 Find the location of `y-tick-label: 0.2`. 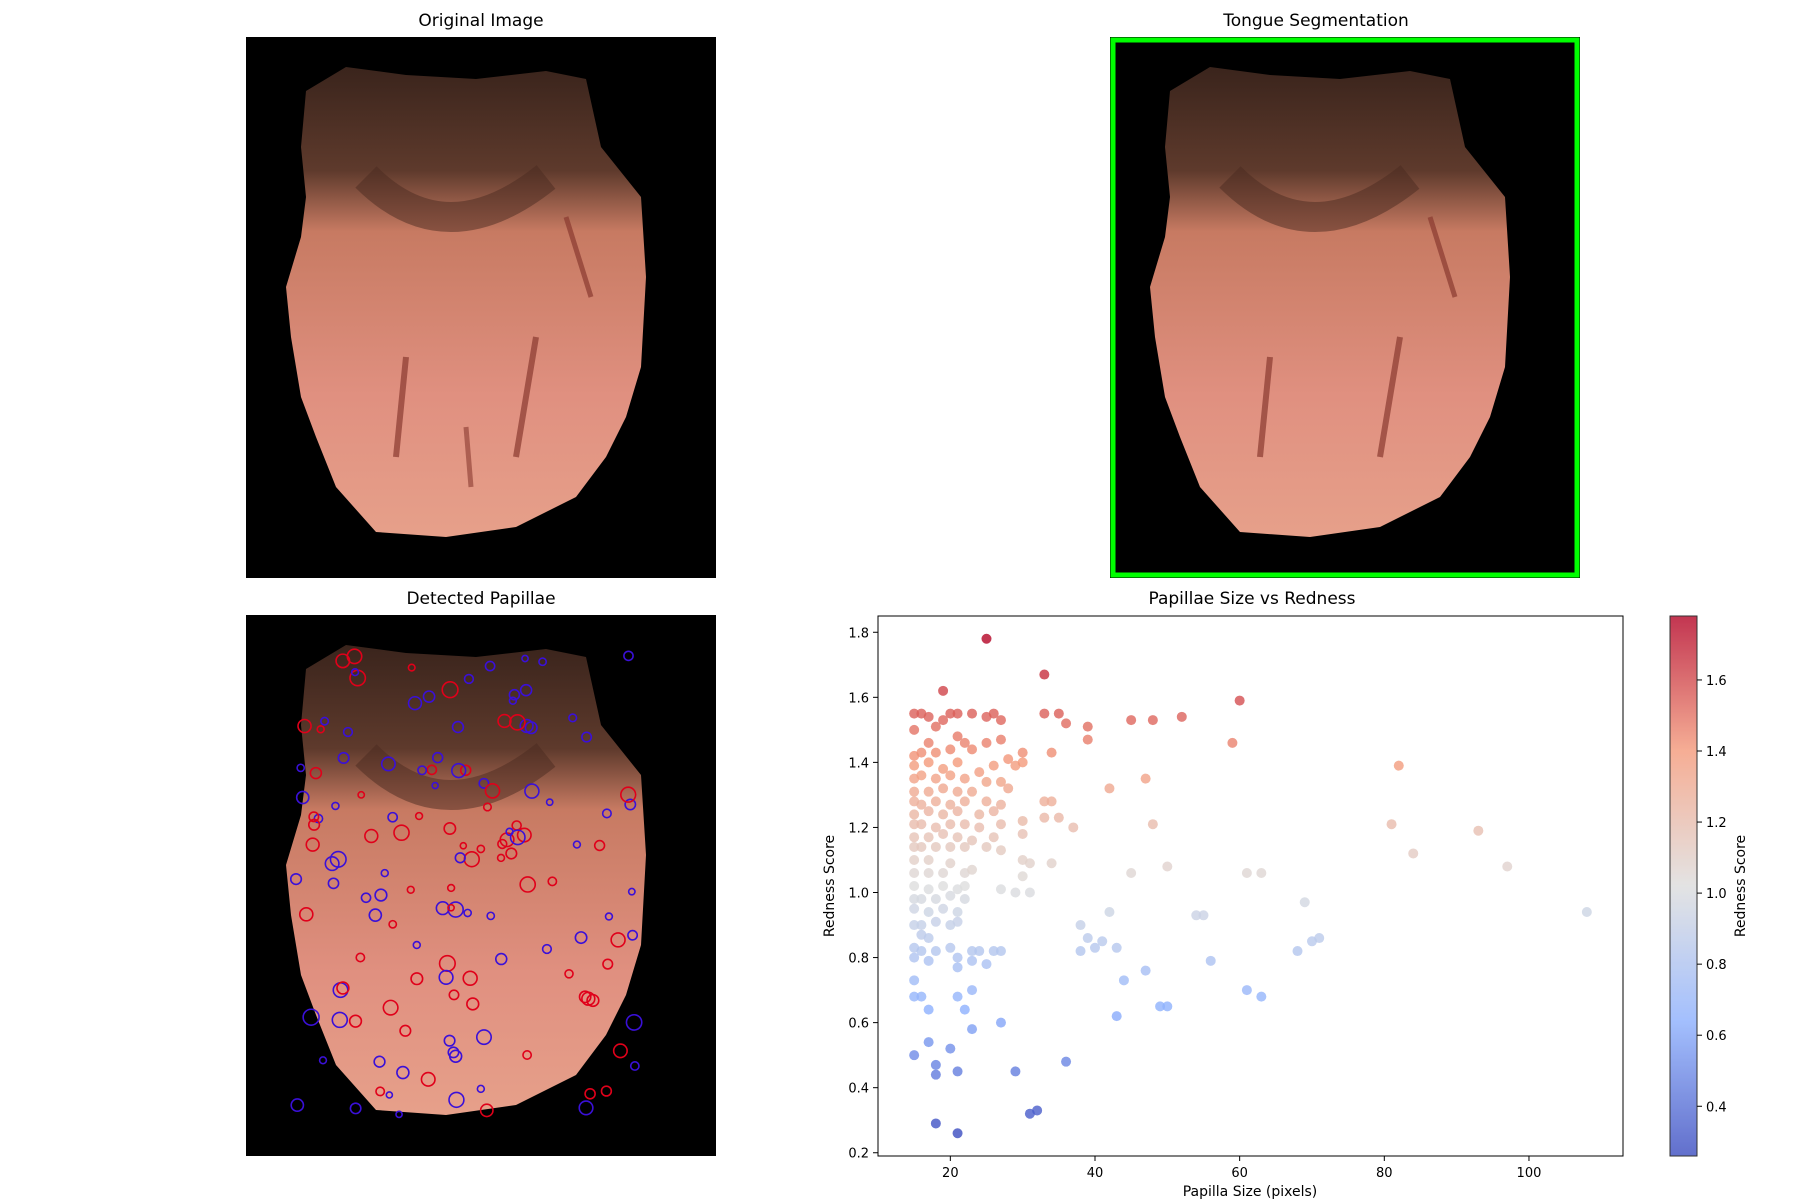

y-tick-label: 0.2 is located at coordinates (858, 1154).